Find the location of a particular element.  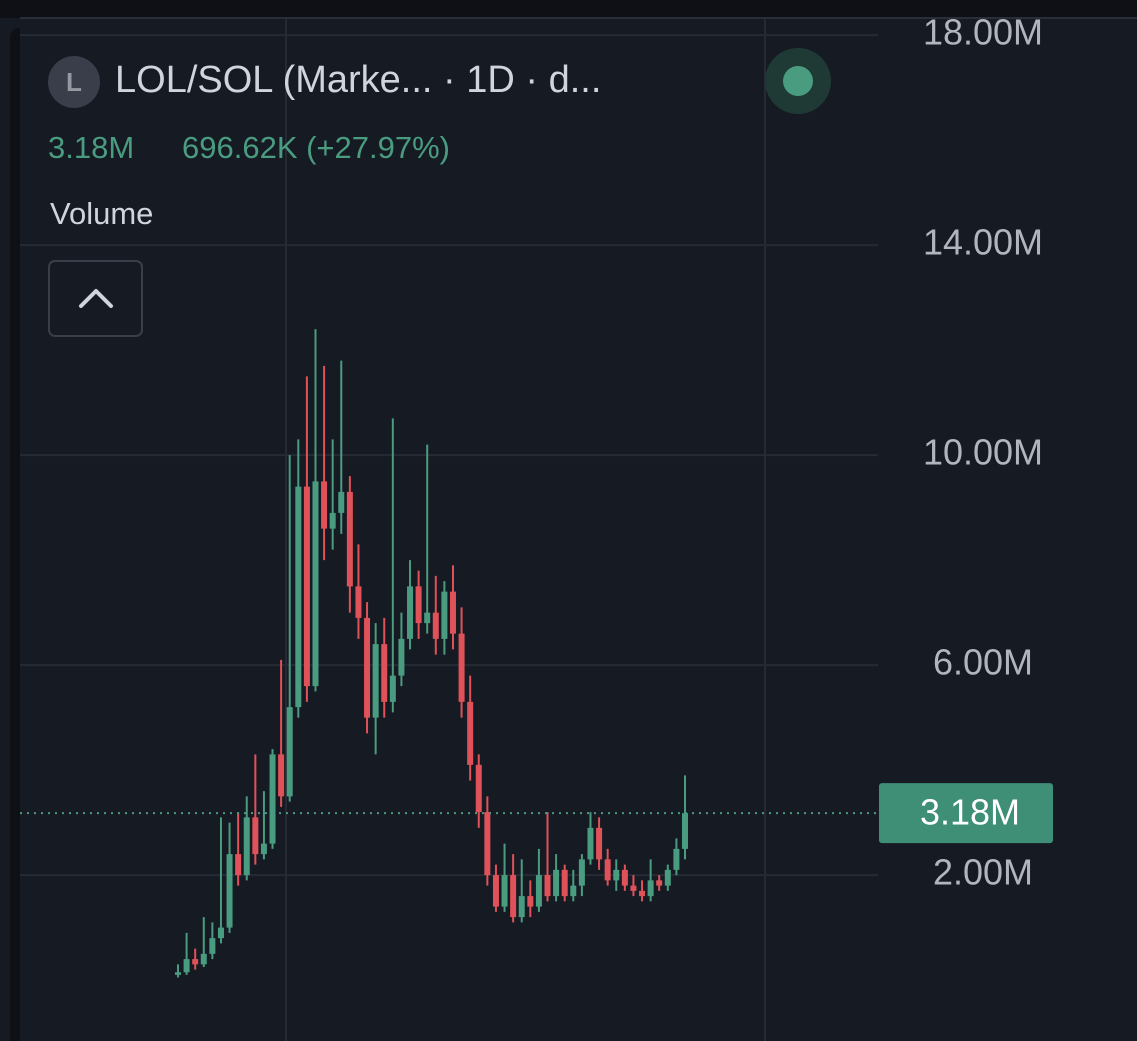

symbol-icon is located at coordinates (74, 82).